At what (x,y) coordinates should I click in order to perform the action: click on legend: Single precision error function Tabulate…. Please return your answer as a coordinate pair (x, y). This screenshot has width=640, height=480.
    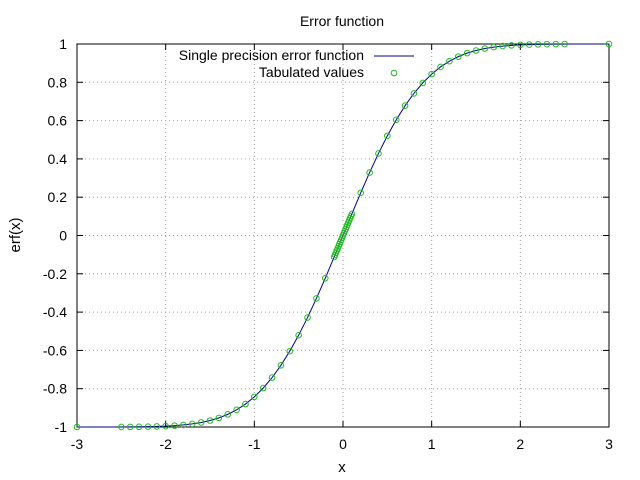
    Looking at the image, I should click on (296, 63).